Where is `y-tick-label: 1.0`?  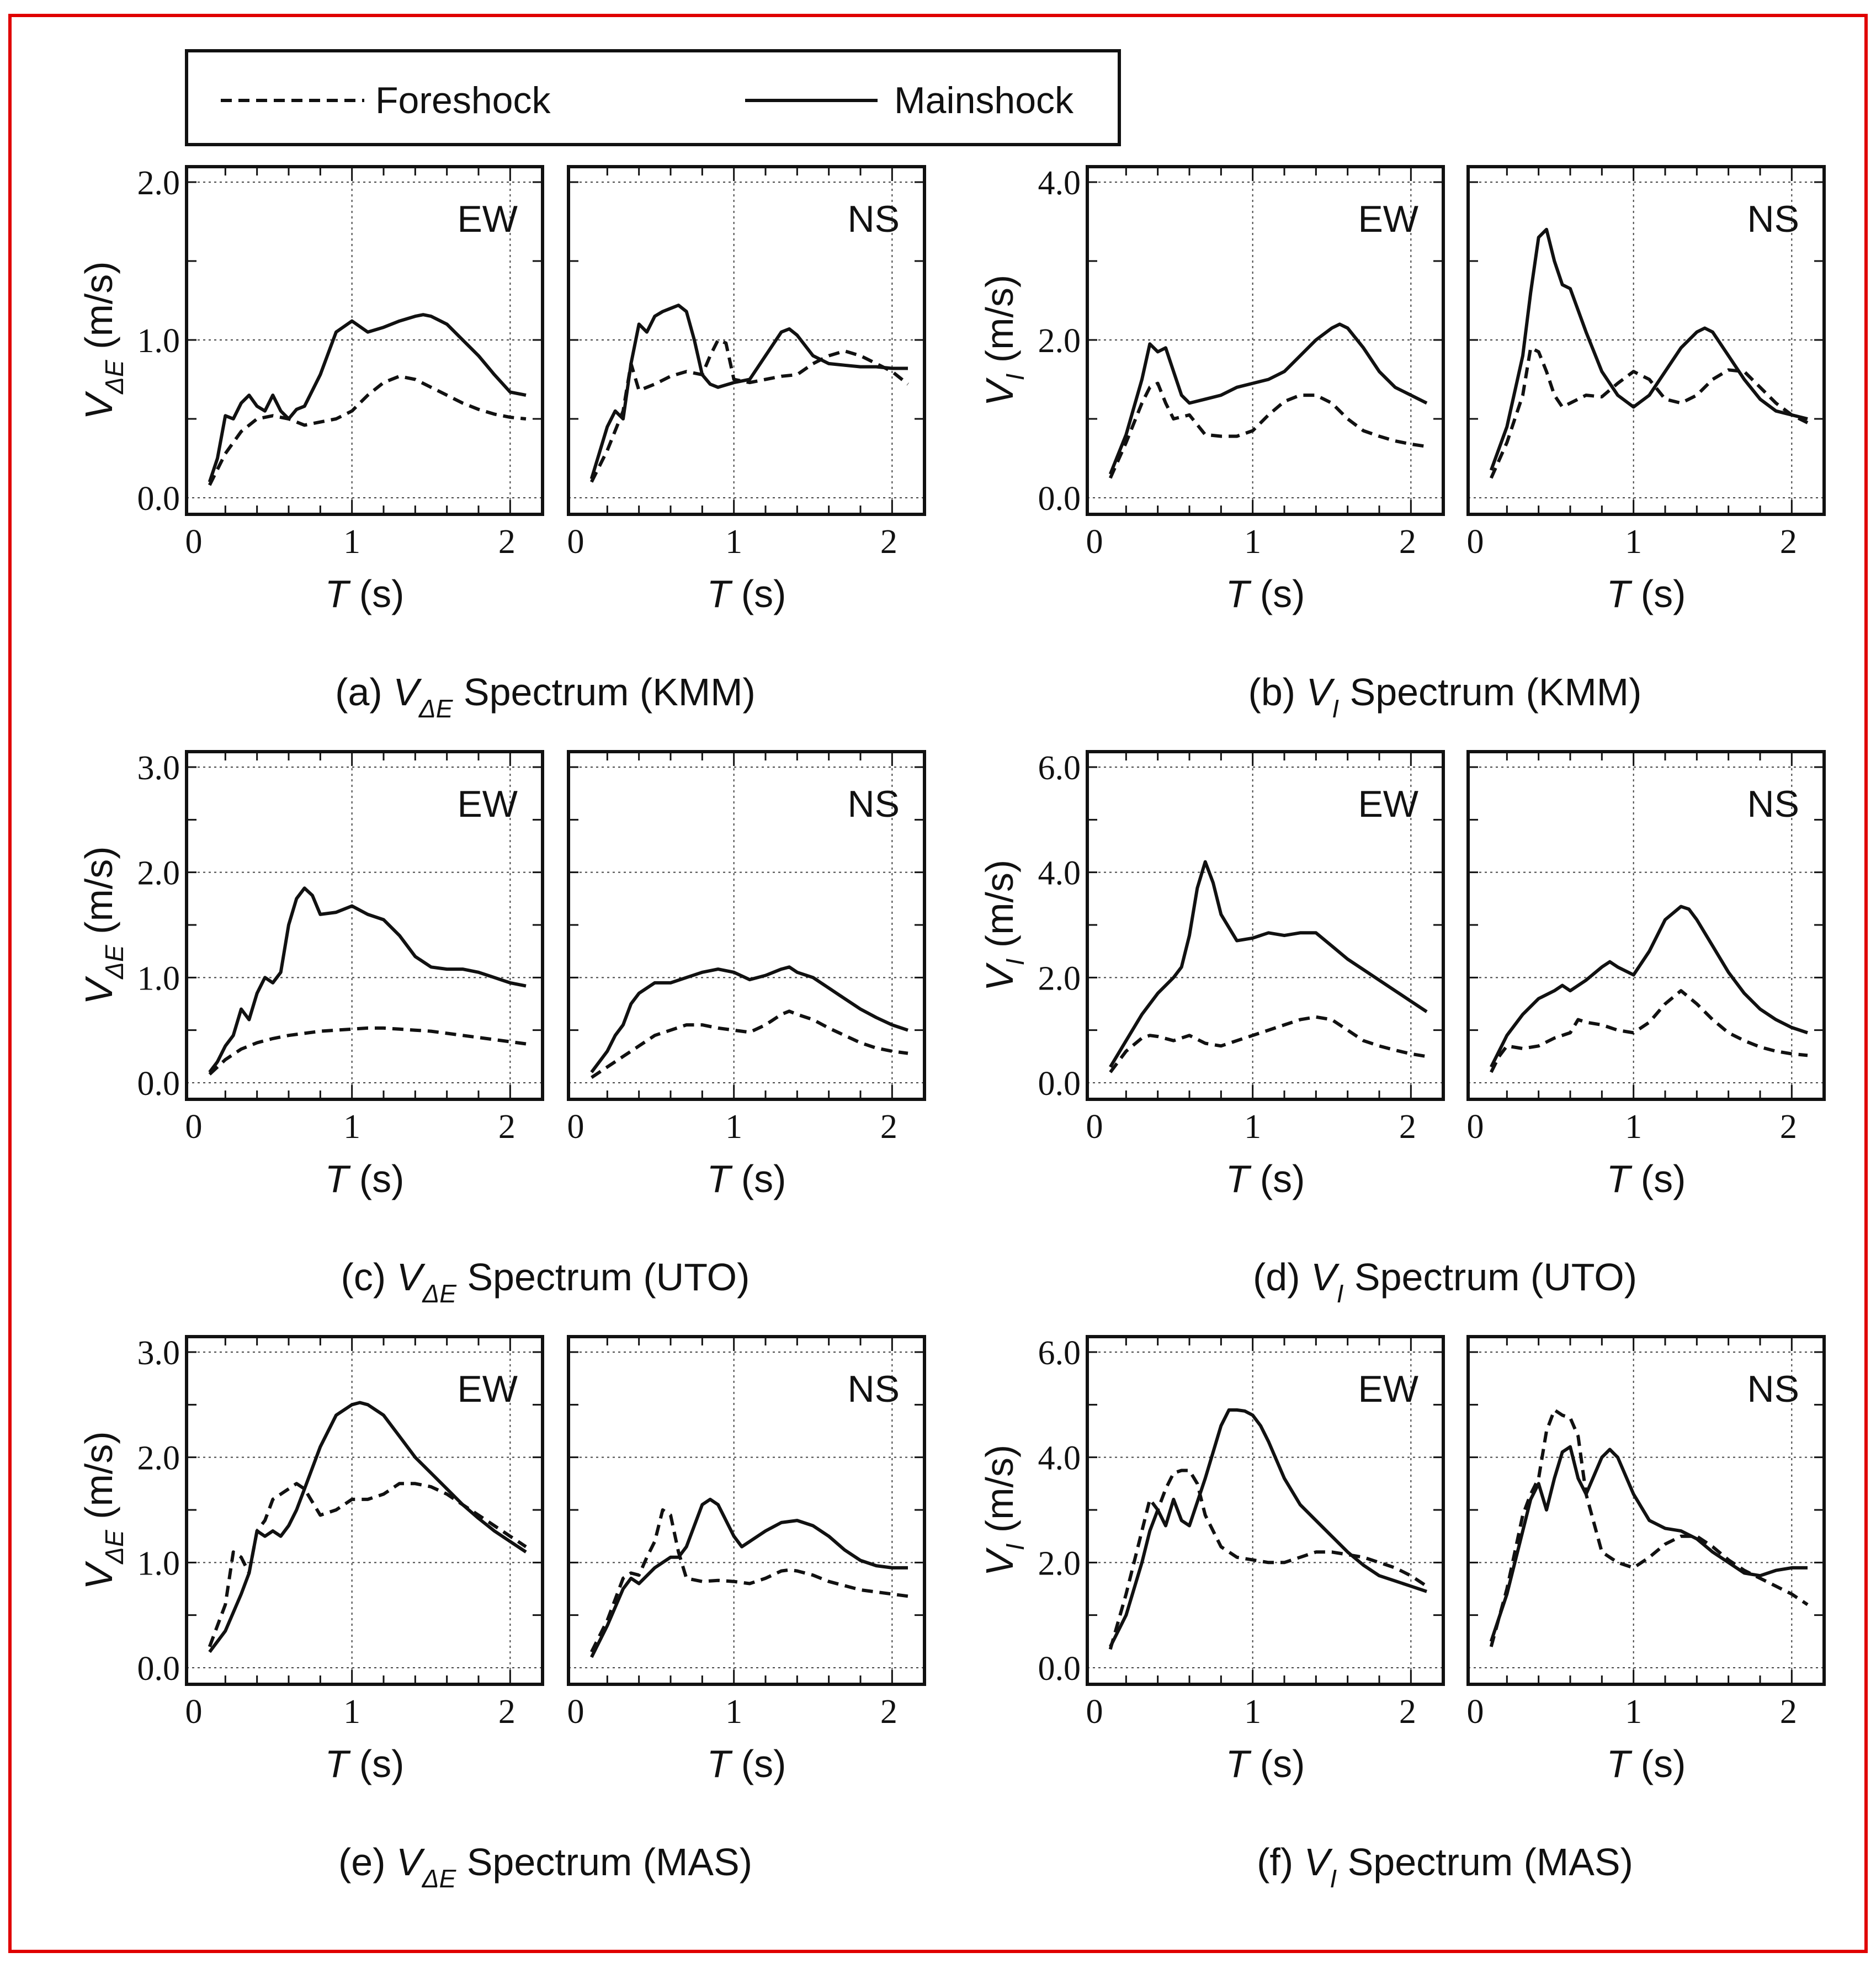
y-tick-label: 1.0 is located at coordinates (158, 341).